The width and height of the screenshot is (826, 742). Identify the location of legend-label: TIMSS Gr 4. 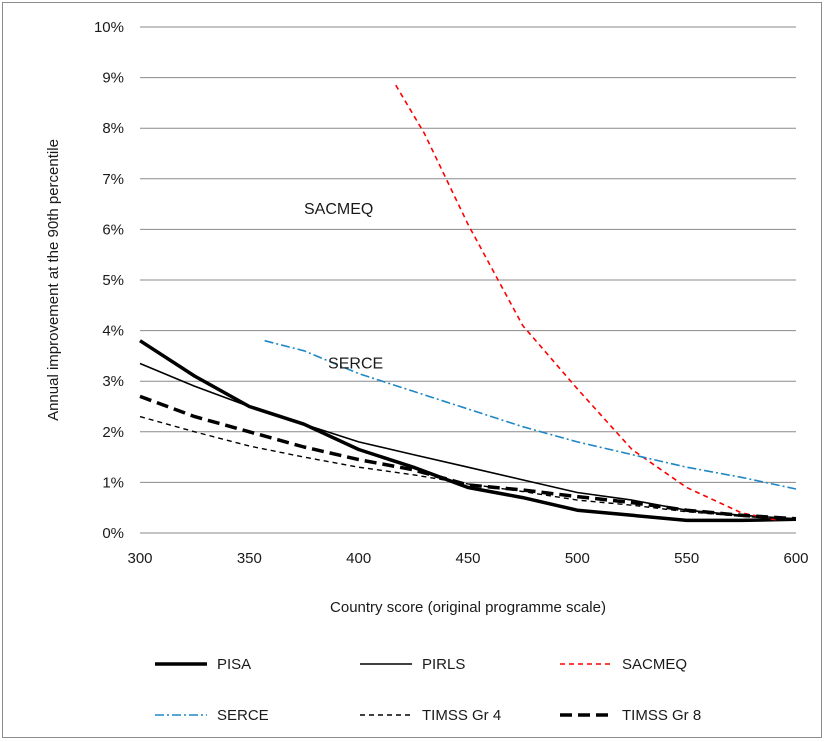
(461, 715).